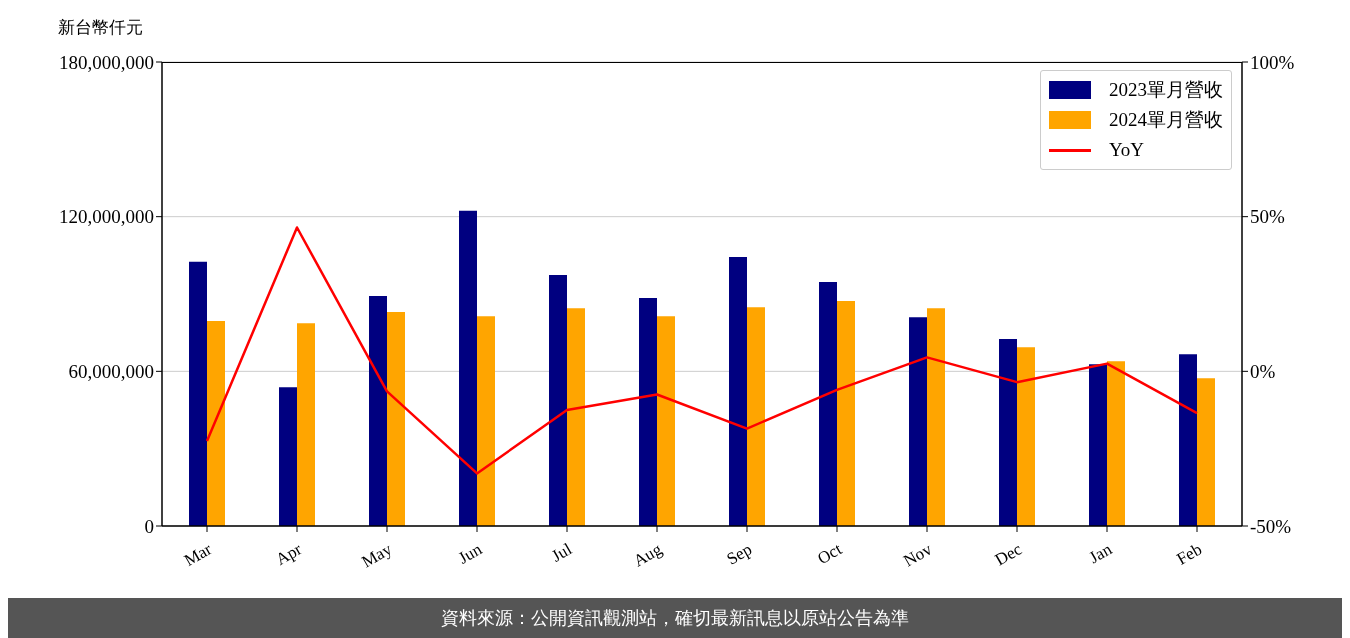 The image size is (1350, 638). What do you see at coordinates (1271, 526) in the screenshot?
I see `y2-tick-label: -50%` at bounding box center [1271, 526].